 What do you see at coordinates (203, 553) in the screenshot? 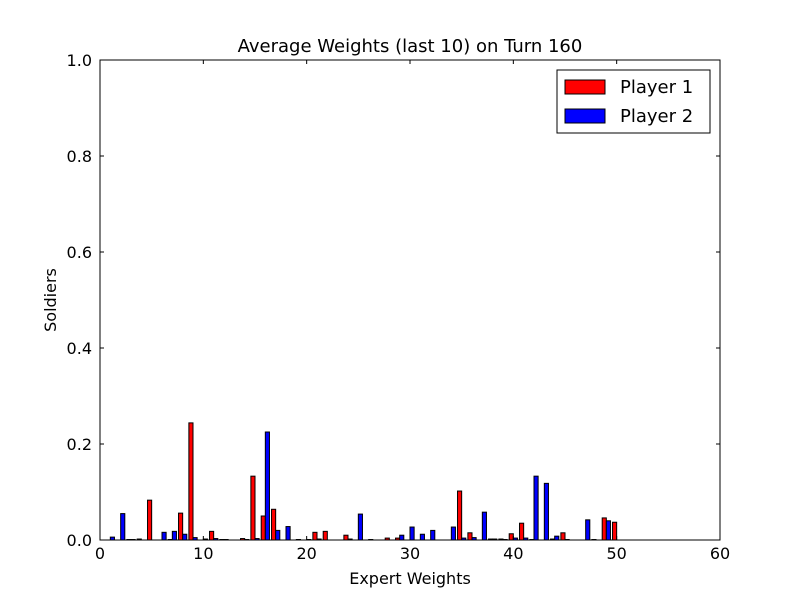
I see `x-tick-label: 10` at bounding box center [203, 553].